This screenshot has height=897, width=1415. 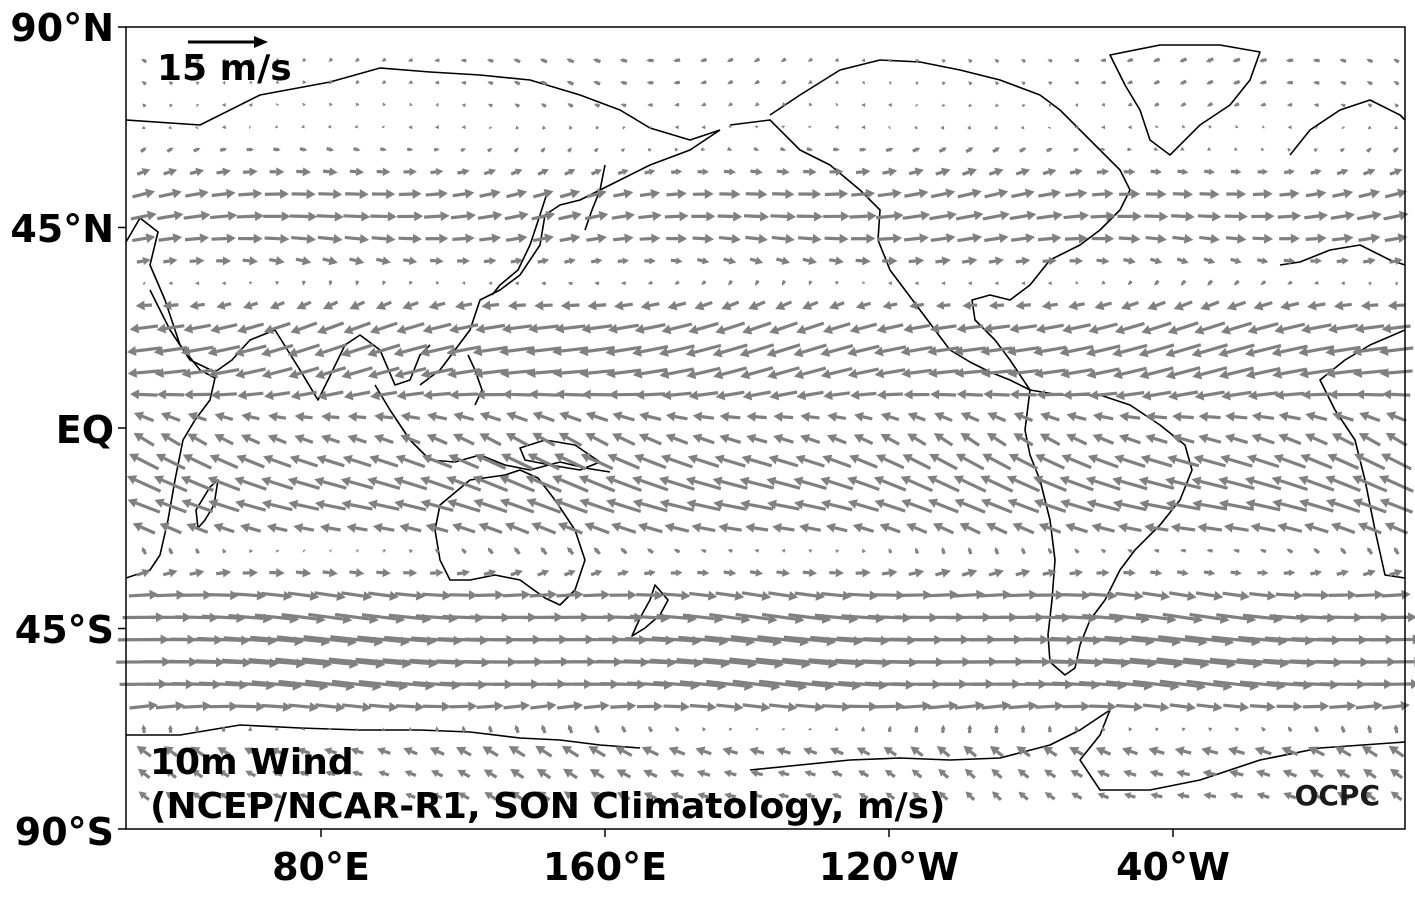 I want to click on coastline-philippines, so click(x=475, y=380).